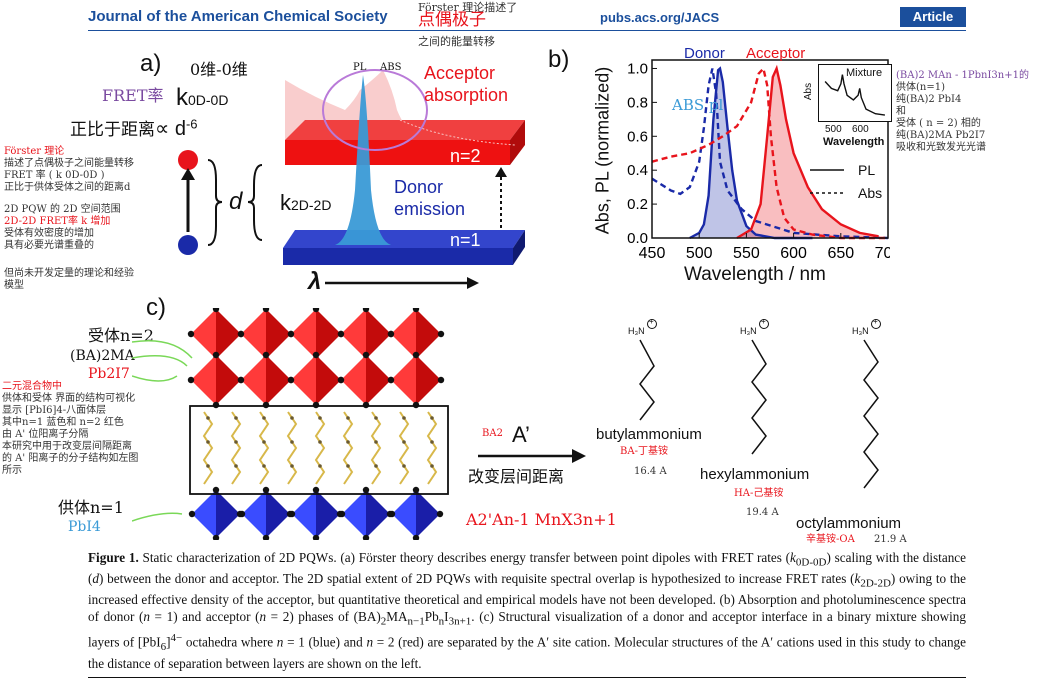 The image size is (1056, 680). Describe the element at coordinates (67, 187) in the screenshot. I see `left-note-line: 正比于供体受体之间的距离d` at that location.